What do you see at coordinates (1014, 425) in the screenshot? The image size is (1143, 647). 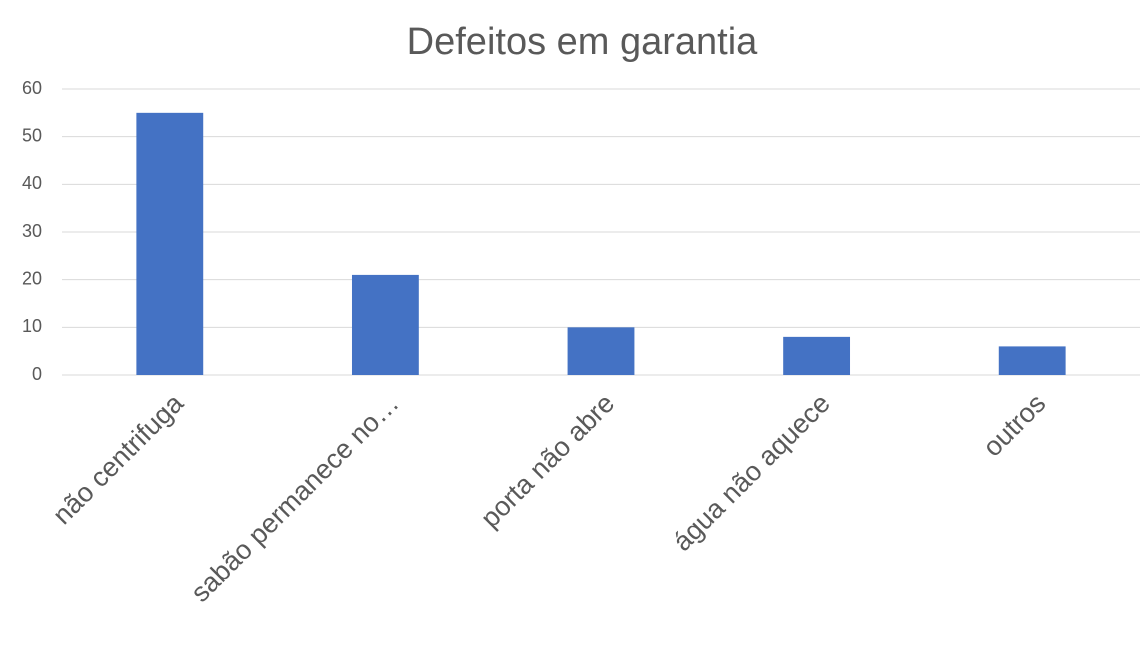 I see `x-tick-label: outros` at bounding box center [1014, 425].